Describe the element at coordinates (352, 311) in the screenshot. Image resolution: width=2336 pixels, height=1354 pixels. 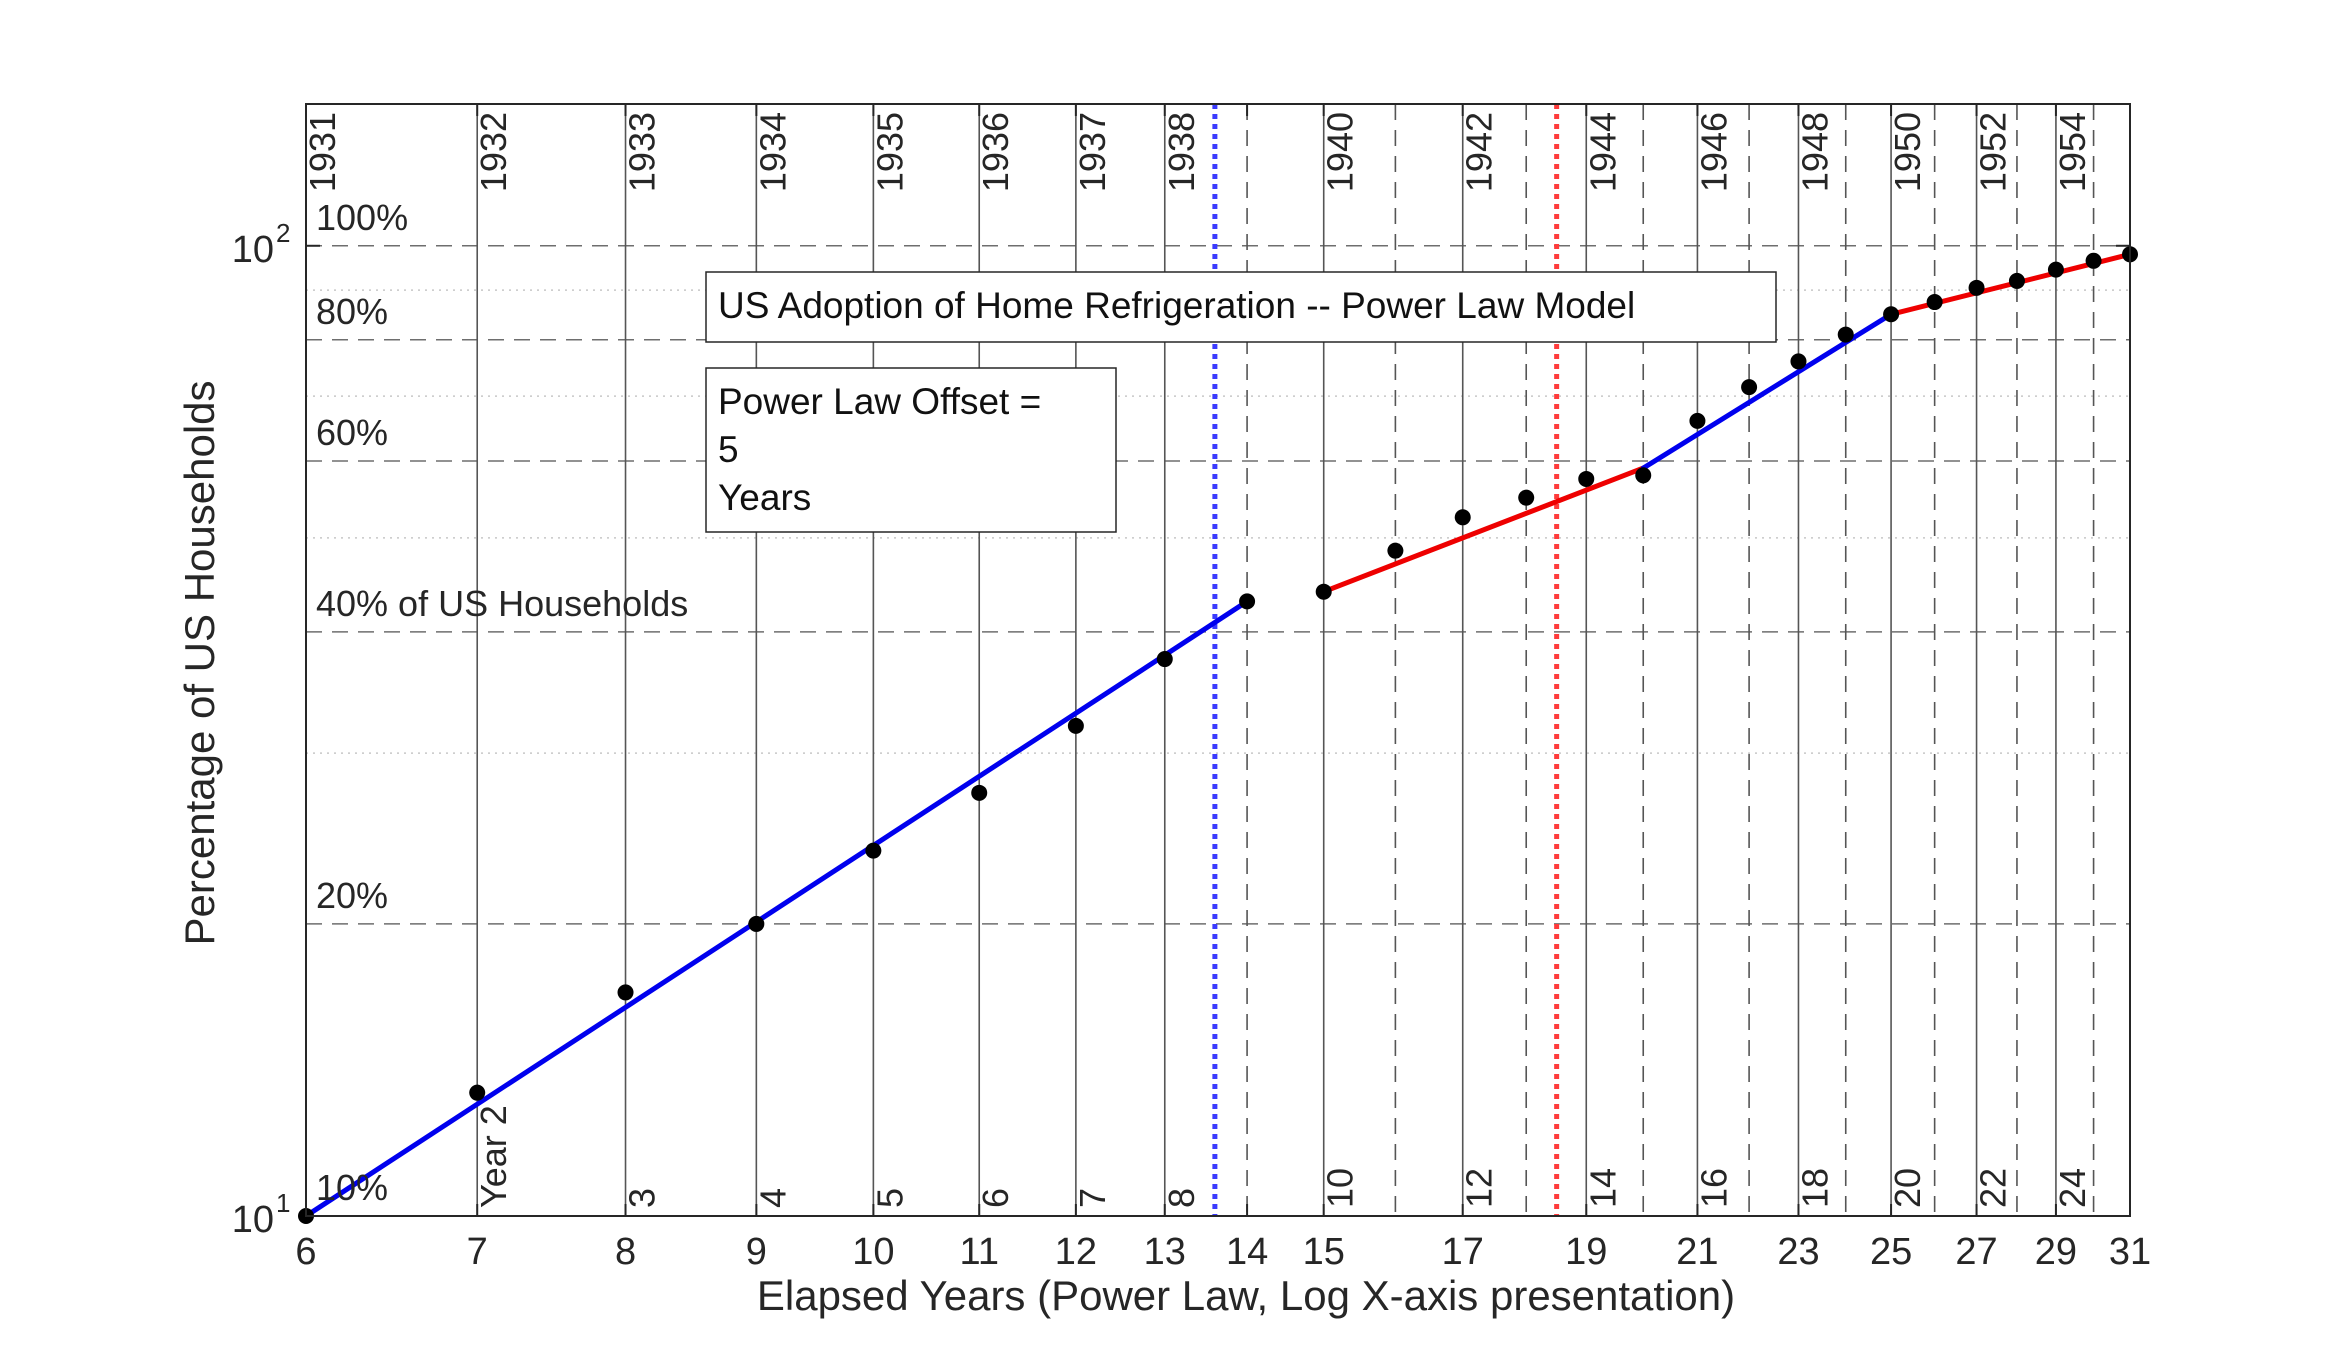
I see `percent-label: 80%` at that location.